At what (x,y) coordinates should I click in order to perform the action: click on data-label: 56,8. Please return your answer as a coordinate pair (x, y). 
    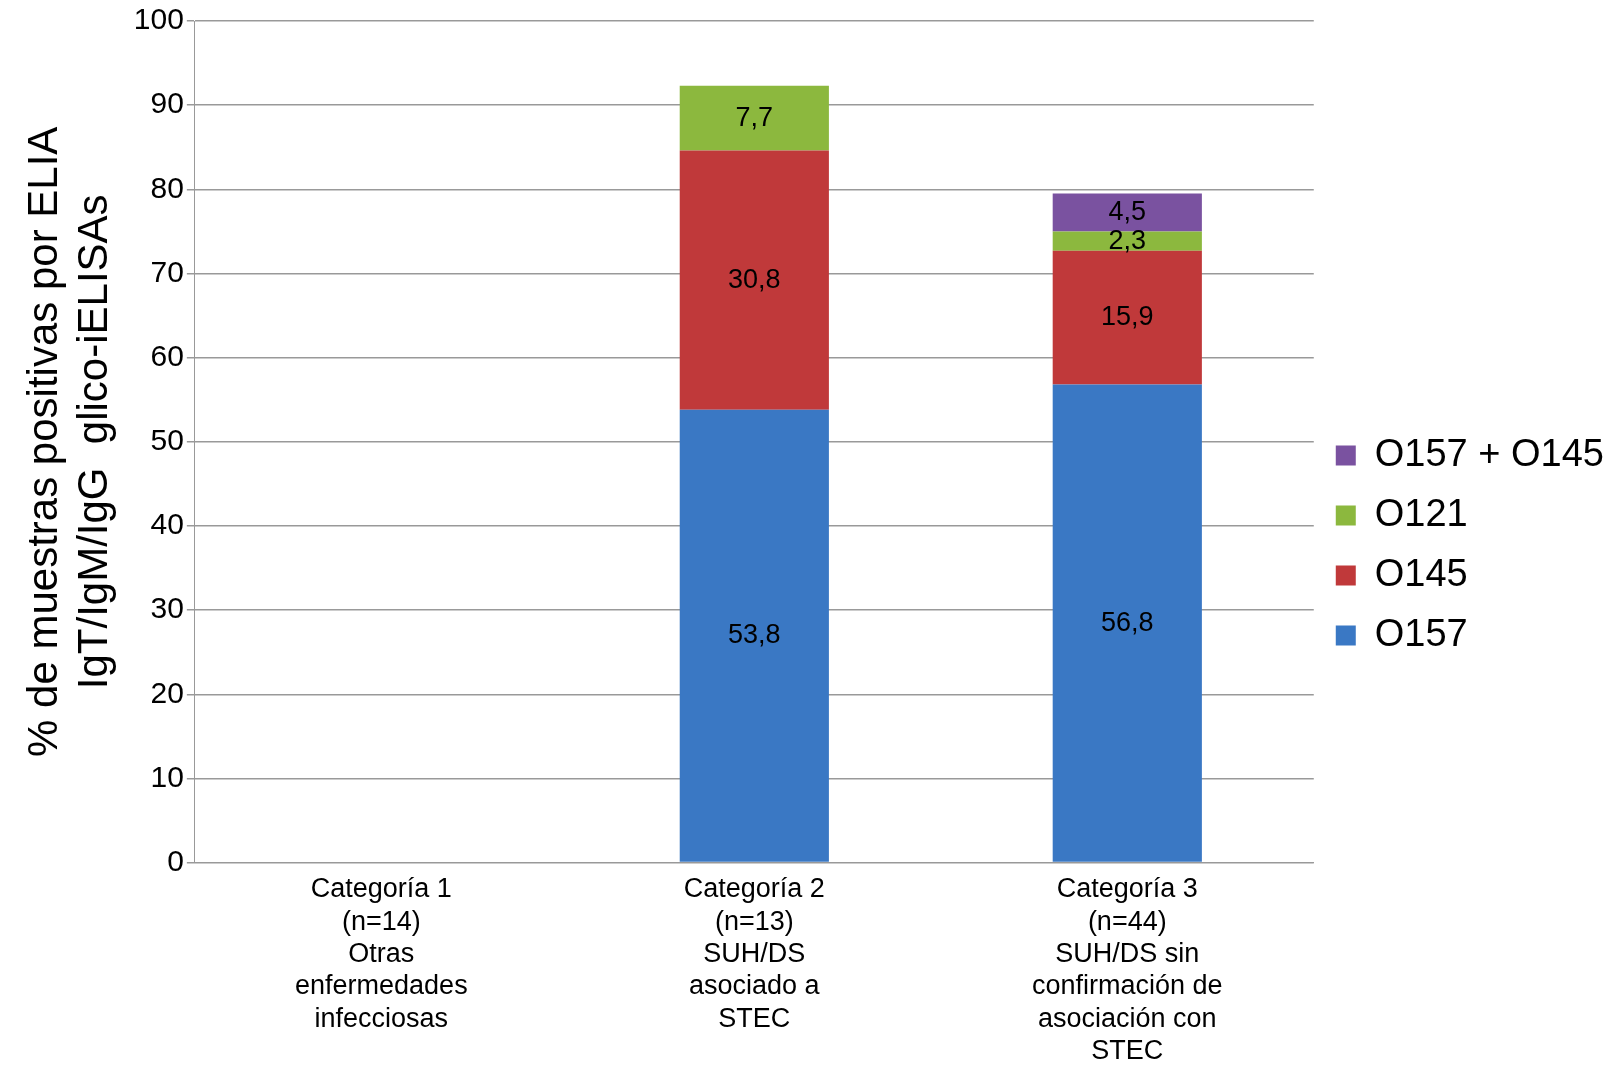
    Looking at the image, I should click on (1127, 621).